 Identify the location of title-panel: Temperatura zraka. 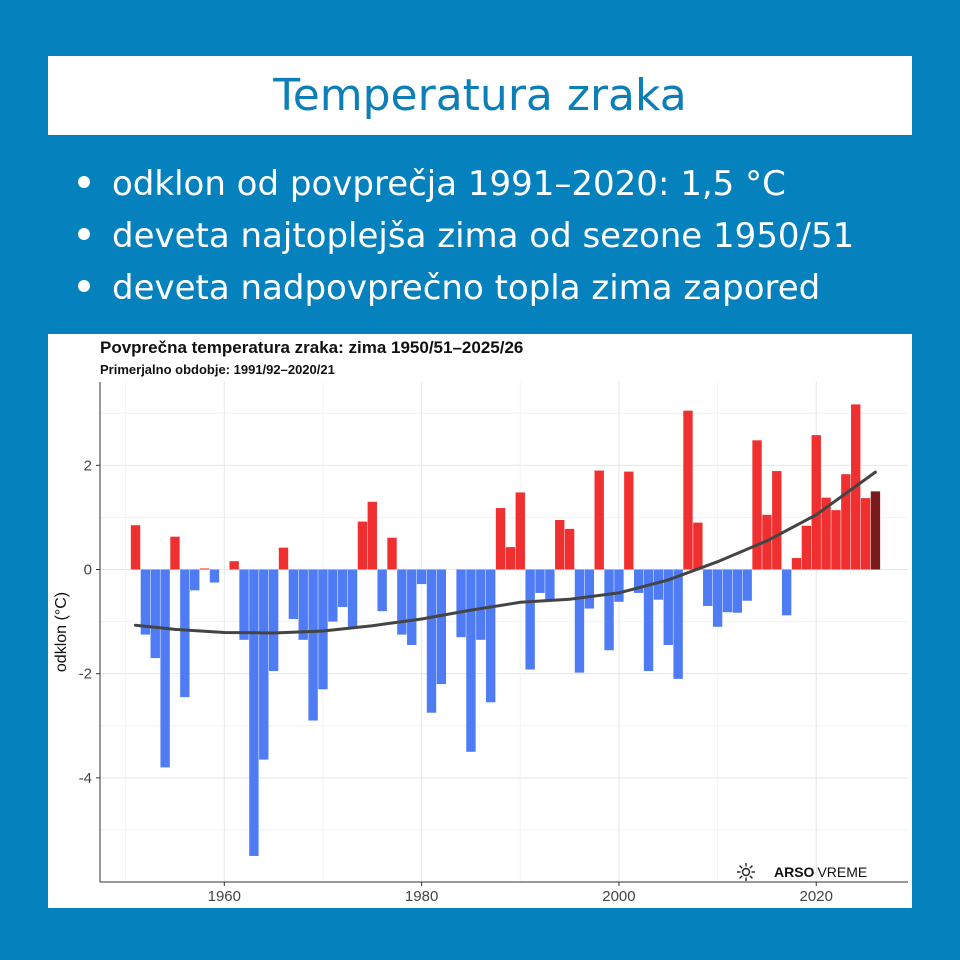
(480, 95).